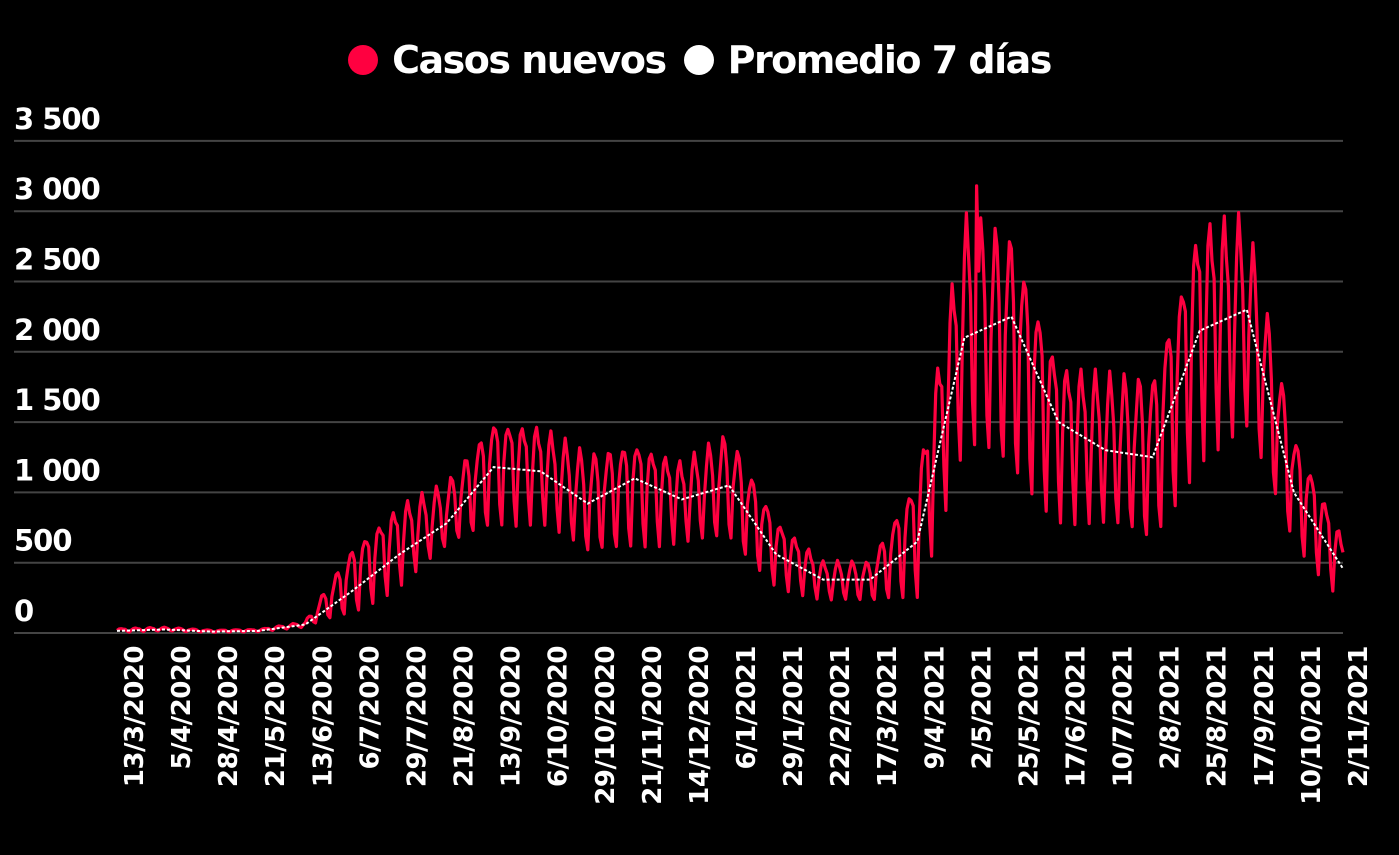 The width and height of the screenshot is (1399, 855). I want to click on legend-item-promedio: Promedio 7 días, so click(868, 60).